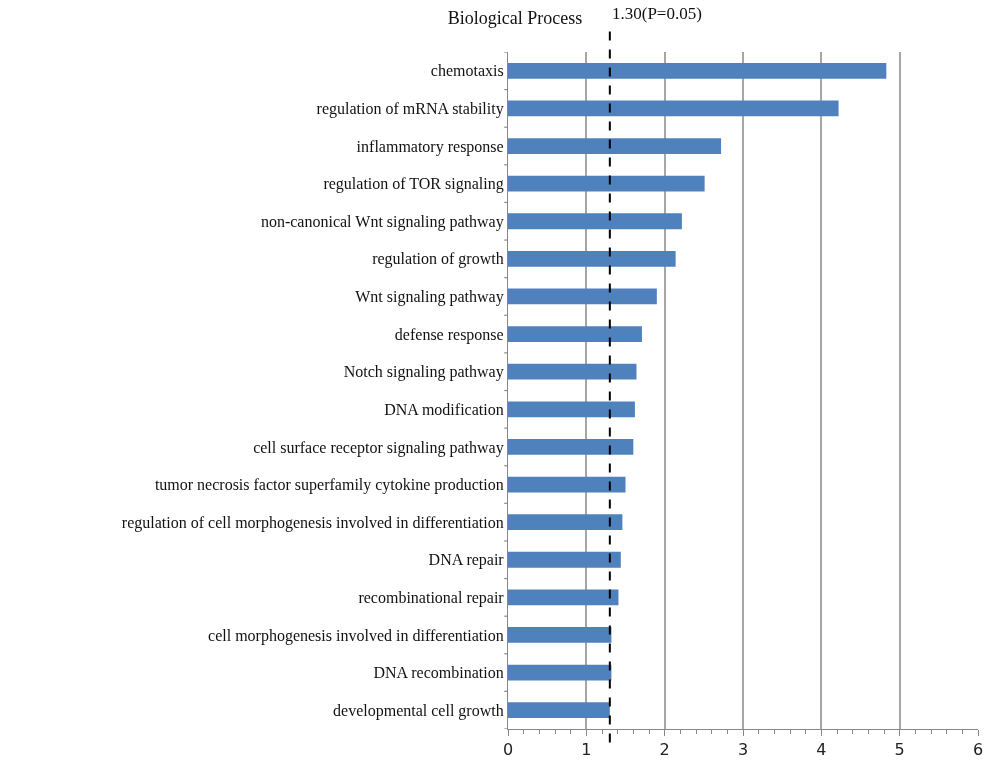  What do you see at coordinates (438, 259) in the screenshot?
I see `y-tick-label: regulation of growth` at bounding box center [438, 259].